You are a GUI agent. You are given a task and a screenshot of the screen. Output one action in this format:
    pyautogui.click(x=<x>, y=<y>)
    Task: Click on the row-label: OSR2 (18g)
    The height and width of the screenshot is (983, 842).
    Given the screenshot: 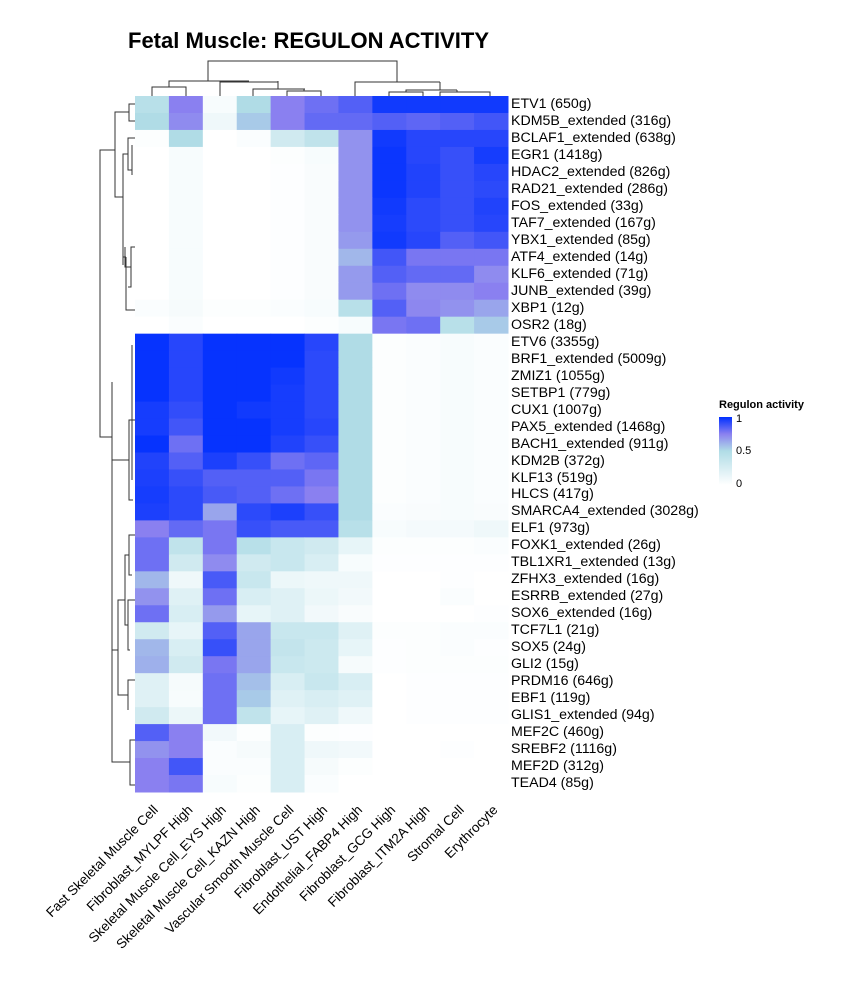 What is the action you would take?
    pyautogui.click(x=549, y=324)
    